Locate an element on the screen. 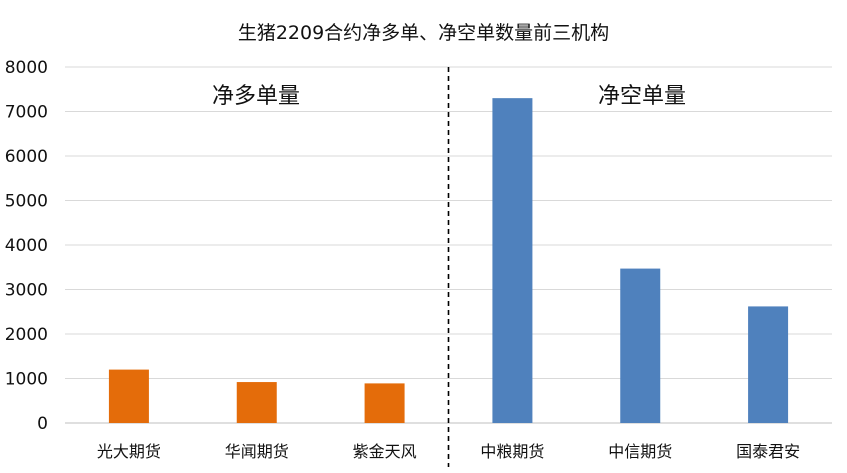  y-tick-label: 8000 is located at coordinates (26, 68).